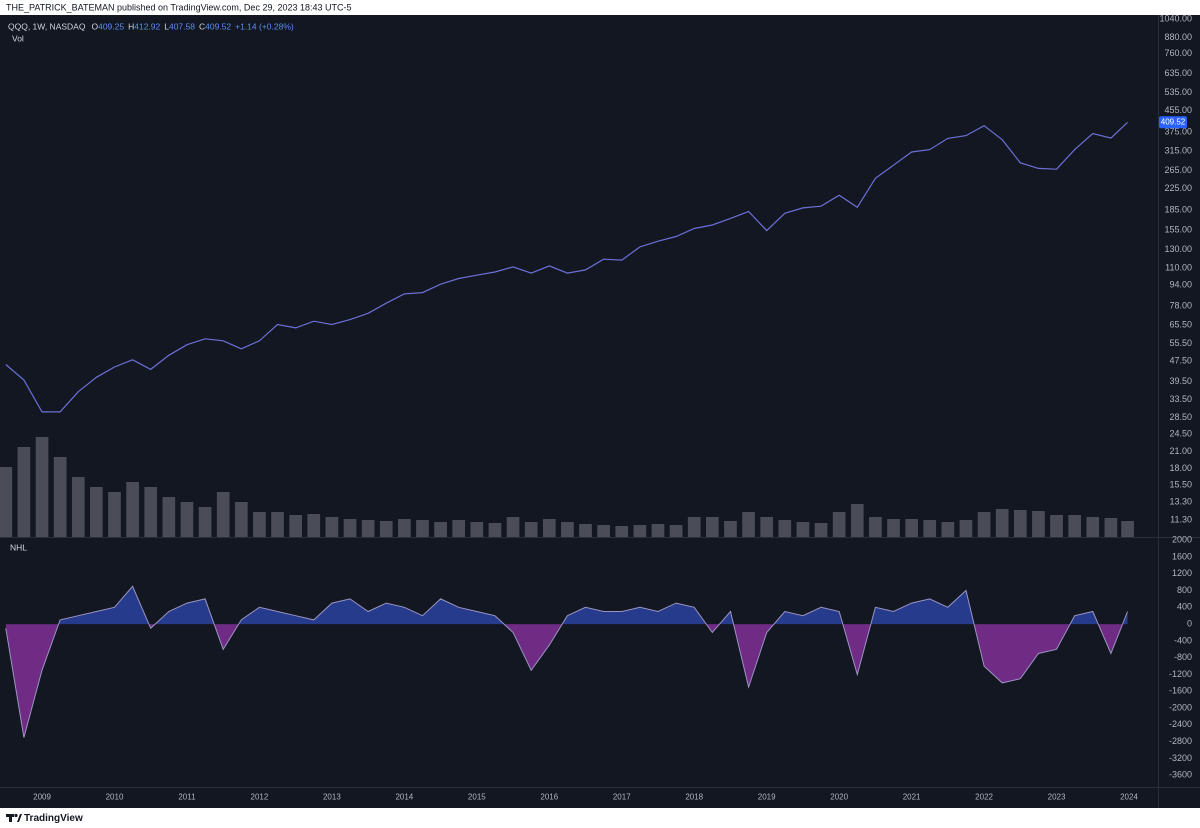 The width and height of the screenshot is (1200, 828). I want to click on x-tick-label: 2017, so click(622, 797).